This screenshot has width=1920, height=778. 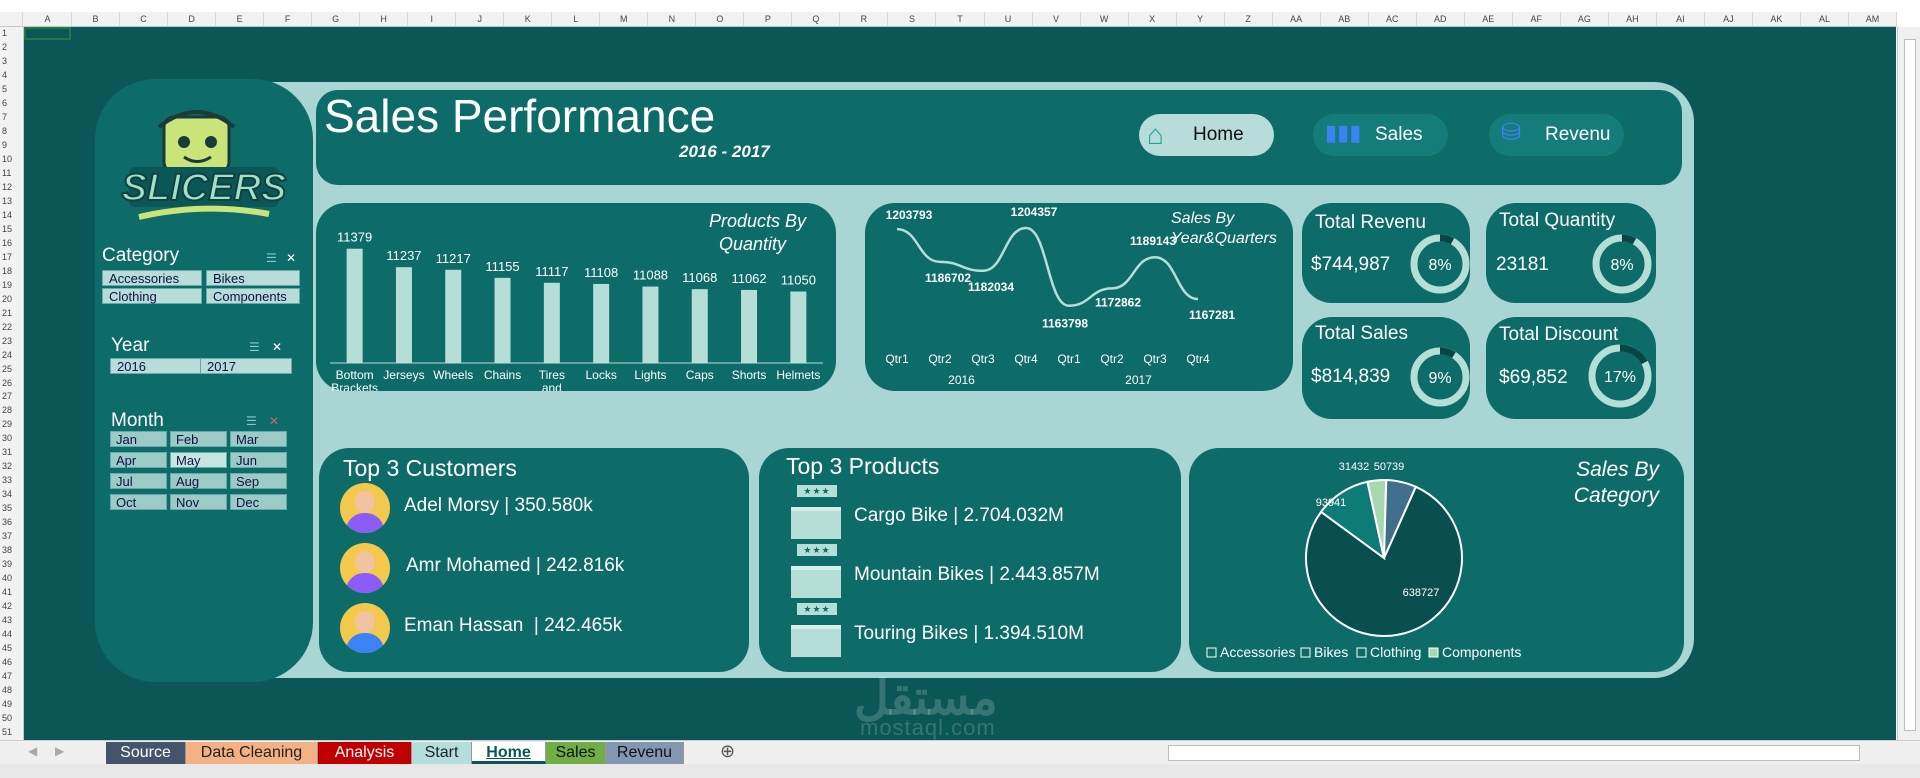 I want to click on row-header: 44, so click(x=7, y=634).